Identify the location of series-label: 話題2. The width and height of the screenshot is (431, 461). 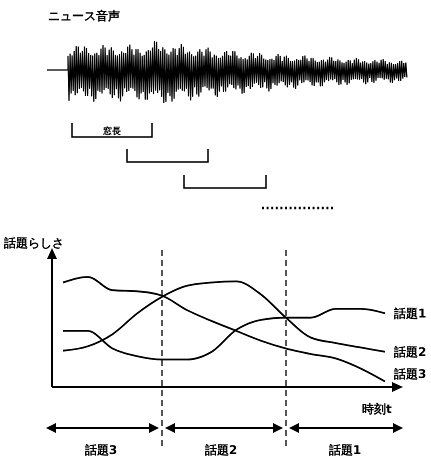
(409, 351).